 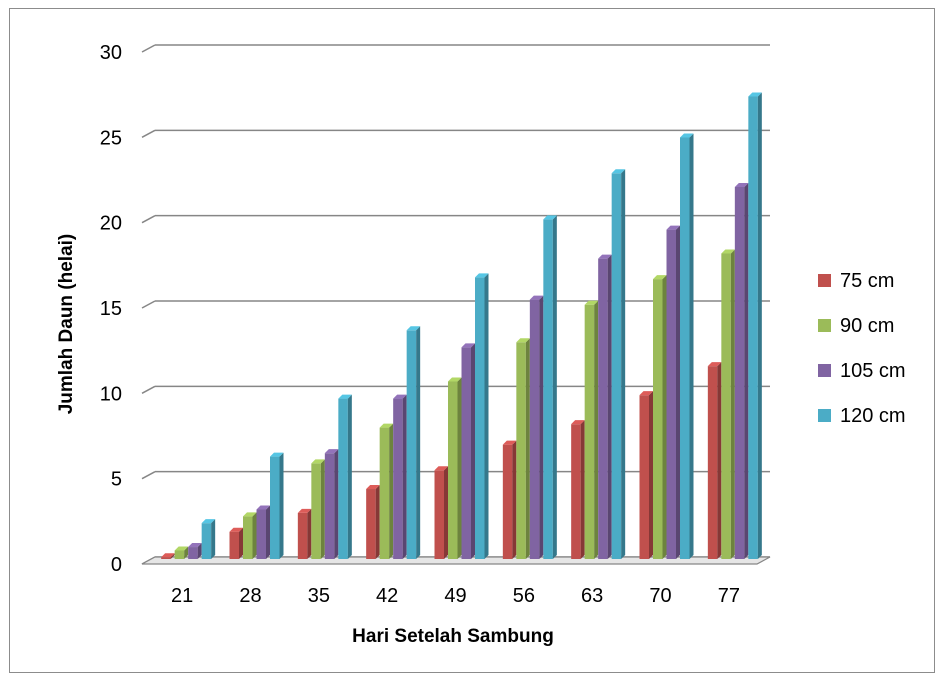 I want to click on y-tick-label: 20, so click(x=111, y=224).